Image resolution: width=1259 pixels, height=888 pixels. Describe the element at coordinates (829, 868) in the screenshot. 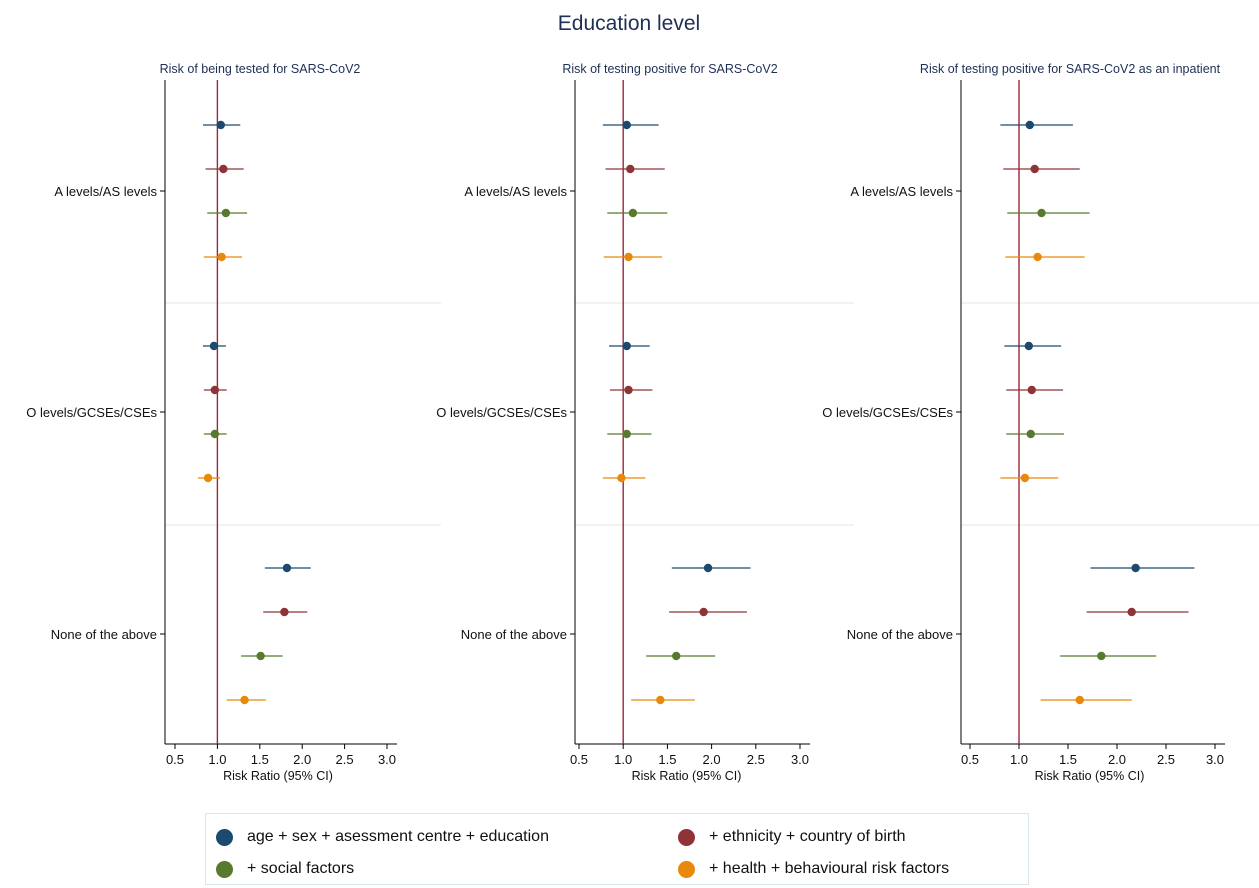

I see `legend-label-model-4: + health + behavioural risk factors` at that location.